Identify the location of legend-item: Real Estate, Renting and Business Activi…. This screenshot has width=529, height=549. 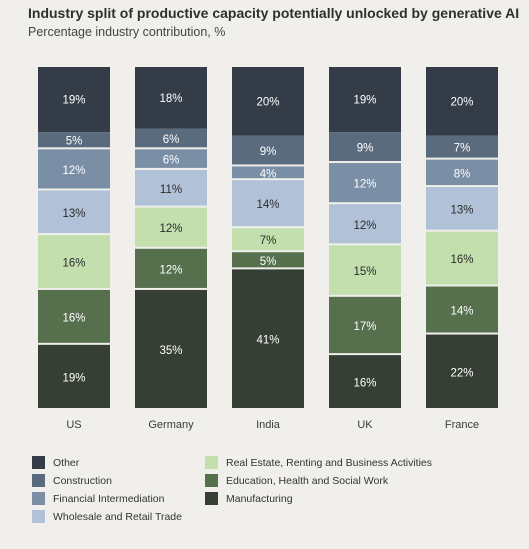
(318, 462).